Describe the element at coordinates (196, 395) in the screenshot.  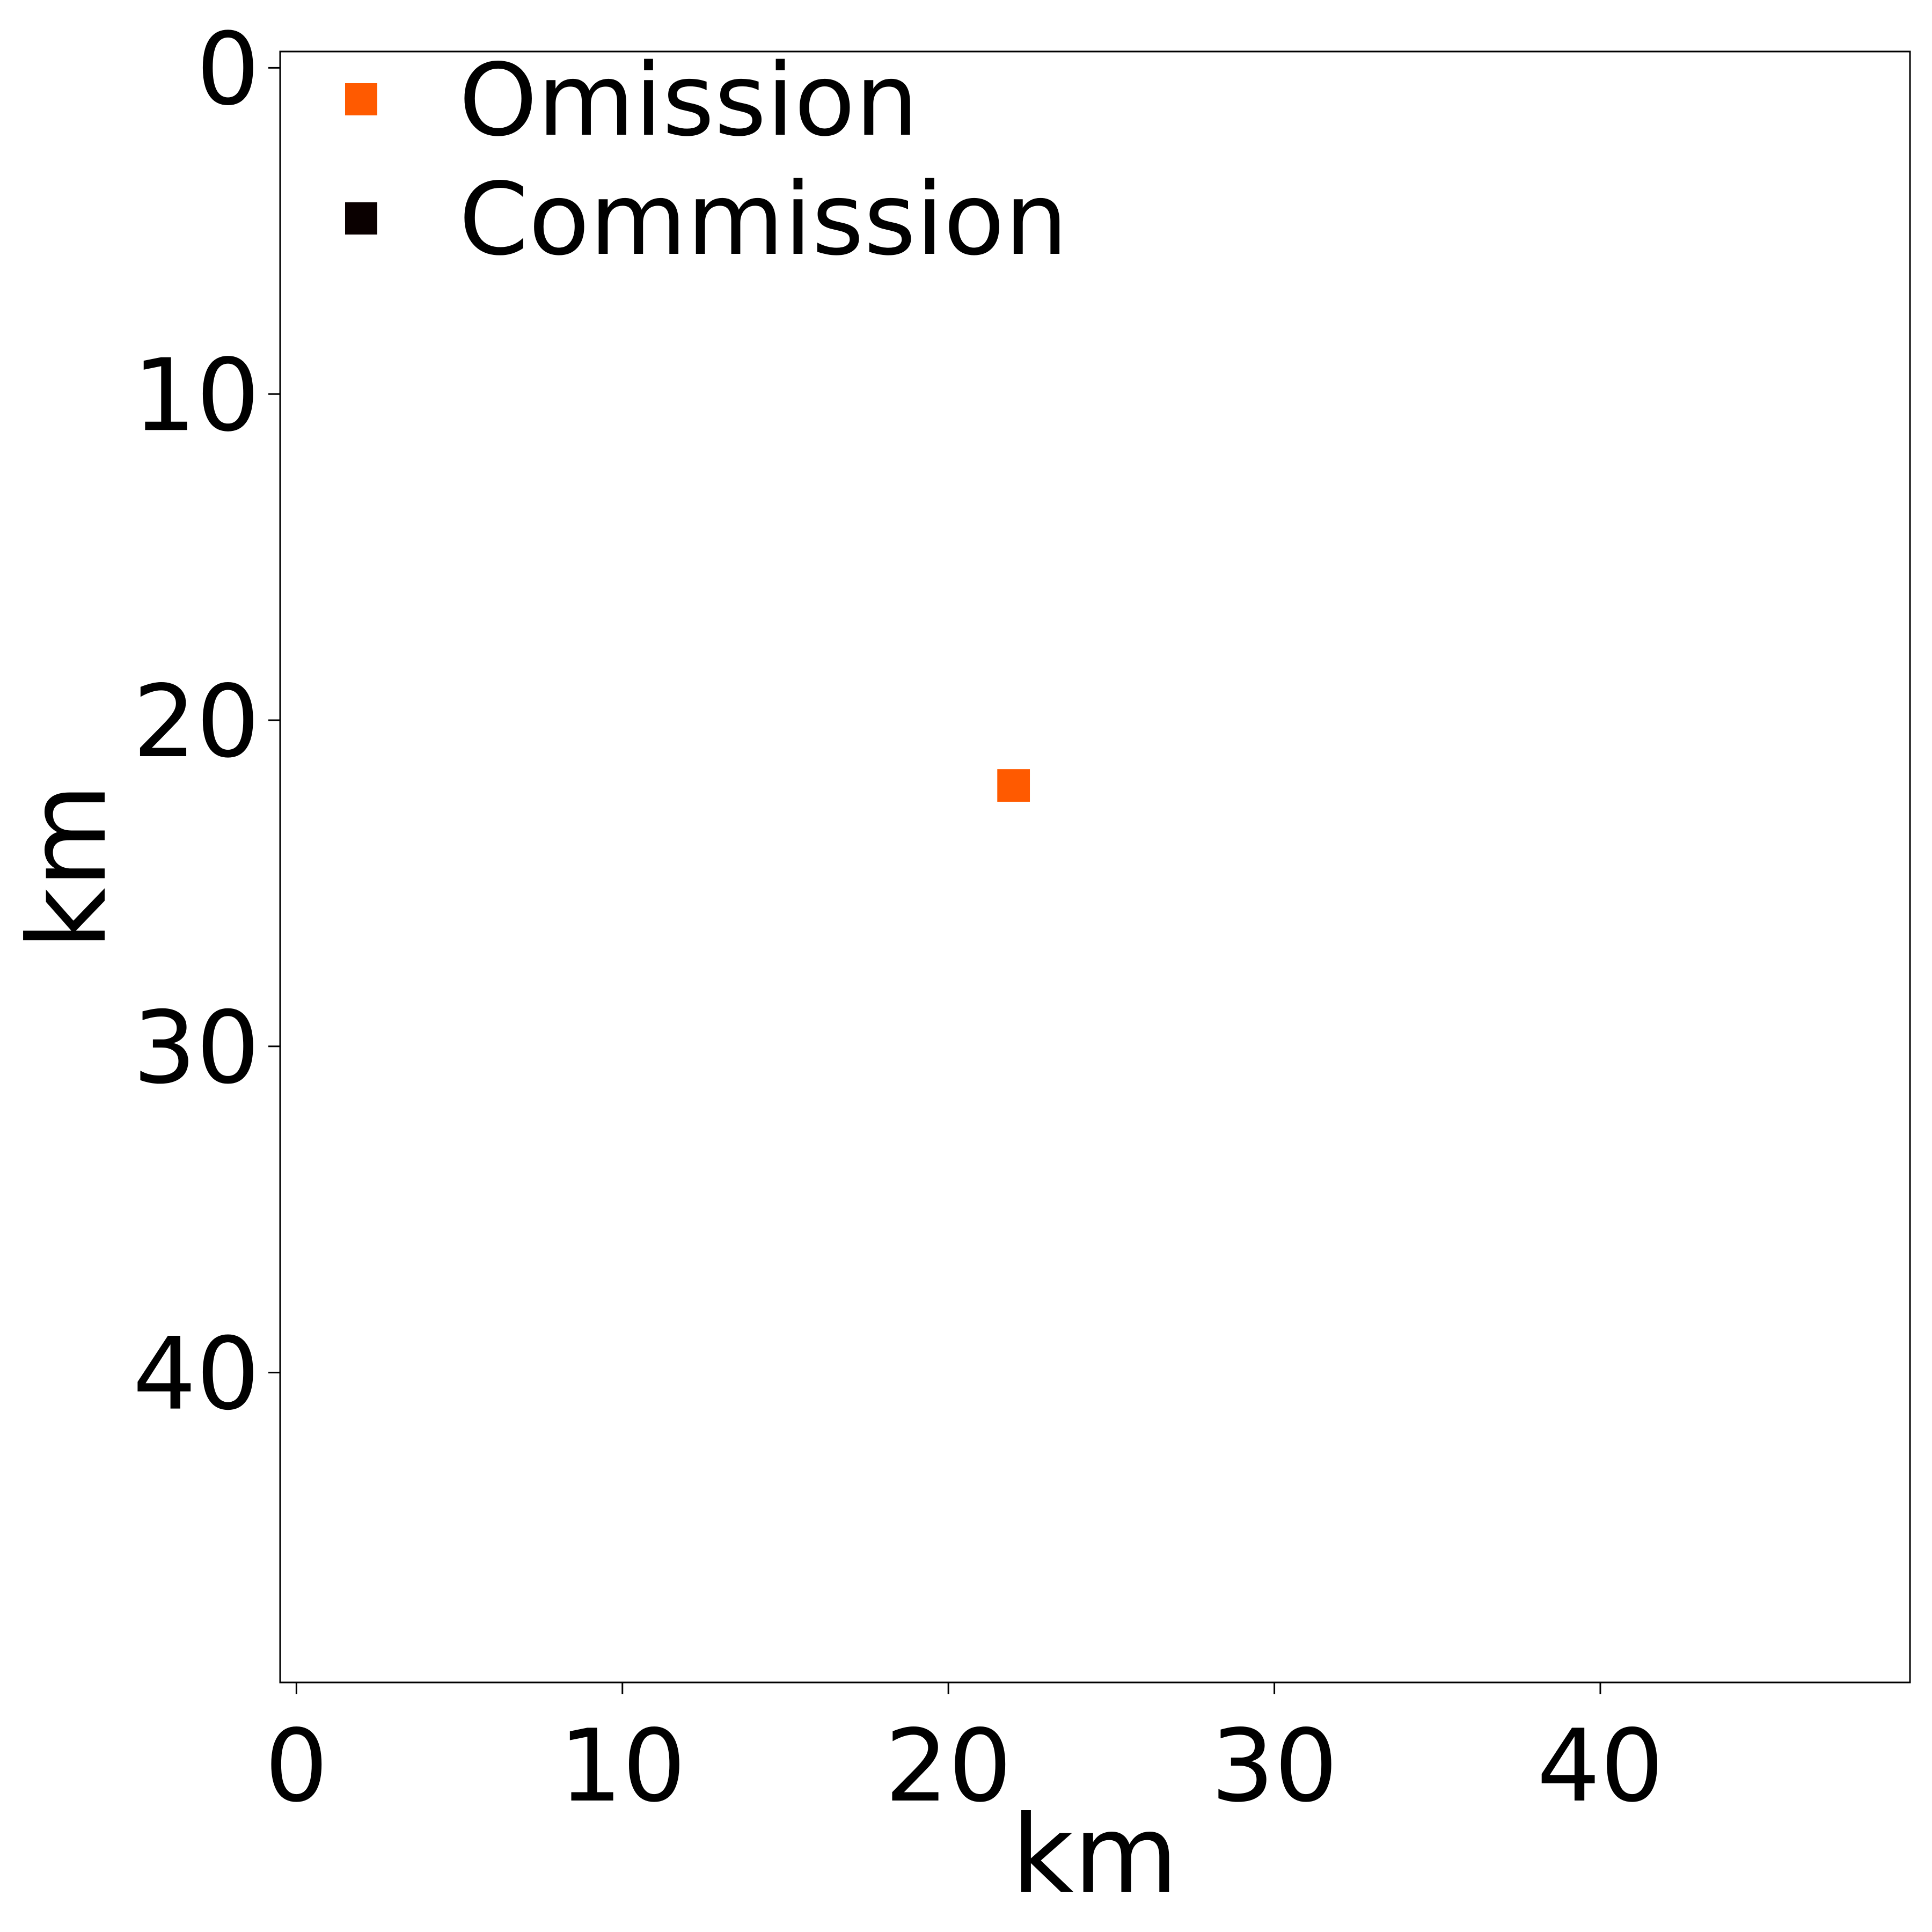
I see `y-tick-label-10: 10` at that location.